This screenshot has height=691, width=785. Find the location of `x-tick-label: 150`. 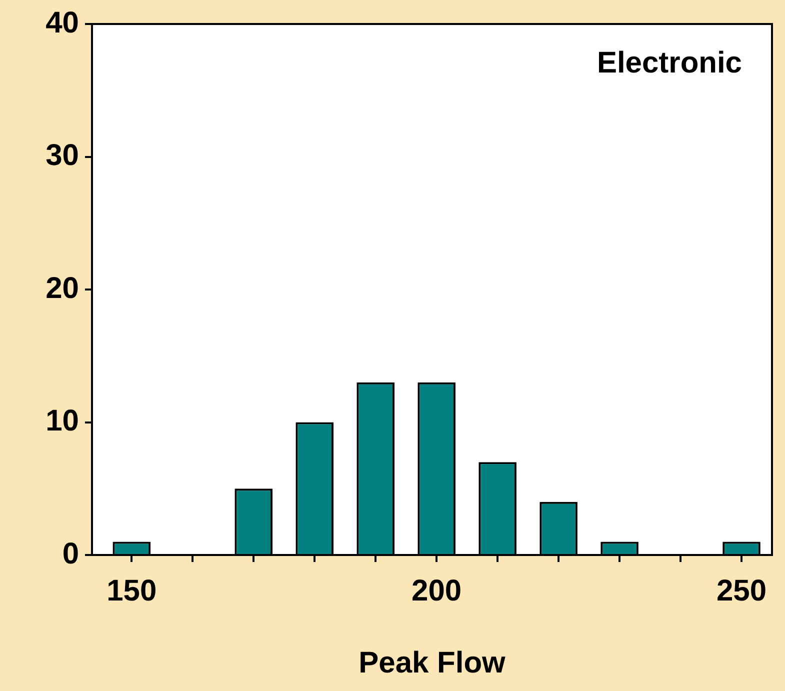

x-tick-label: 150 is located at coordinates (131, 591).